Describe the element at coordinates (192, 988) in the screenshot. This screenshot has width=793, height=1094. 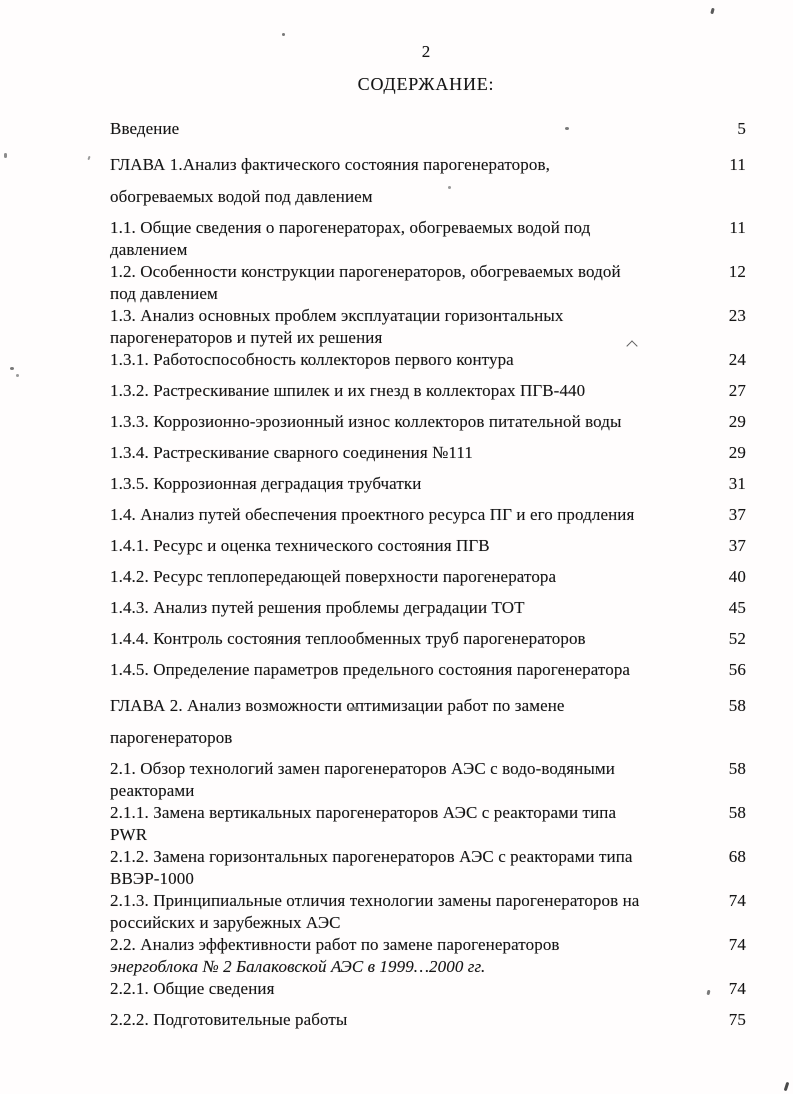
I see `toc-entry-text: 2.2.1. Общие сведения` at that location.